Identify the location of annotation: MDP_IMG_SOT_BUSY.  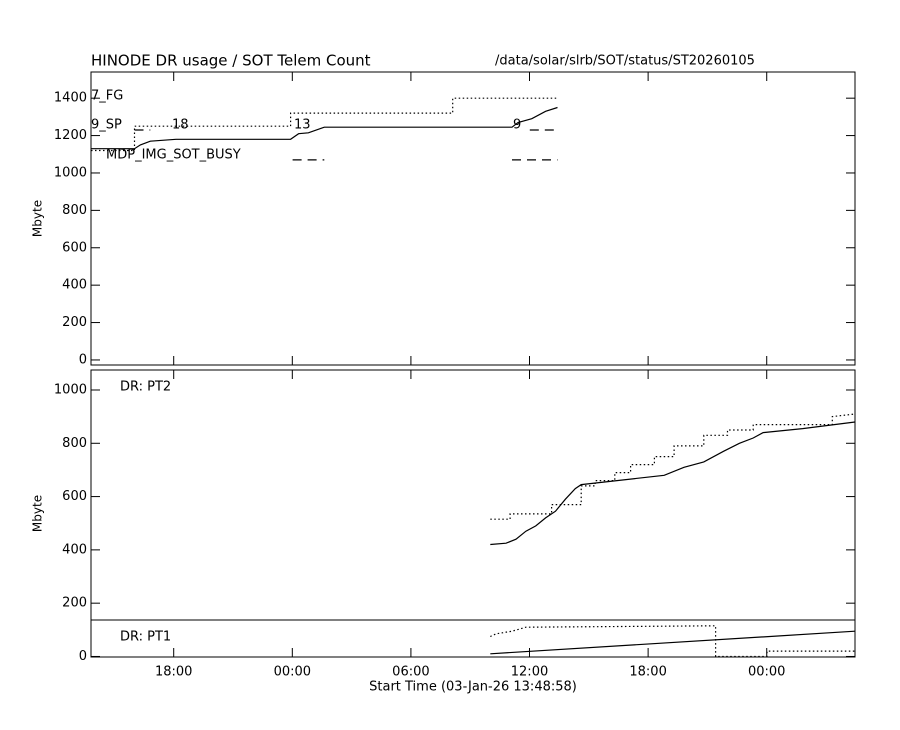
(173, 155).